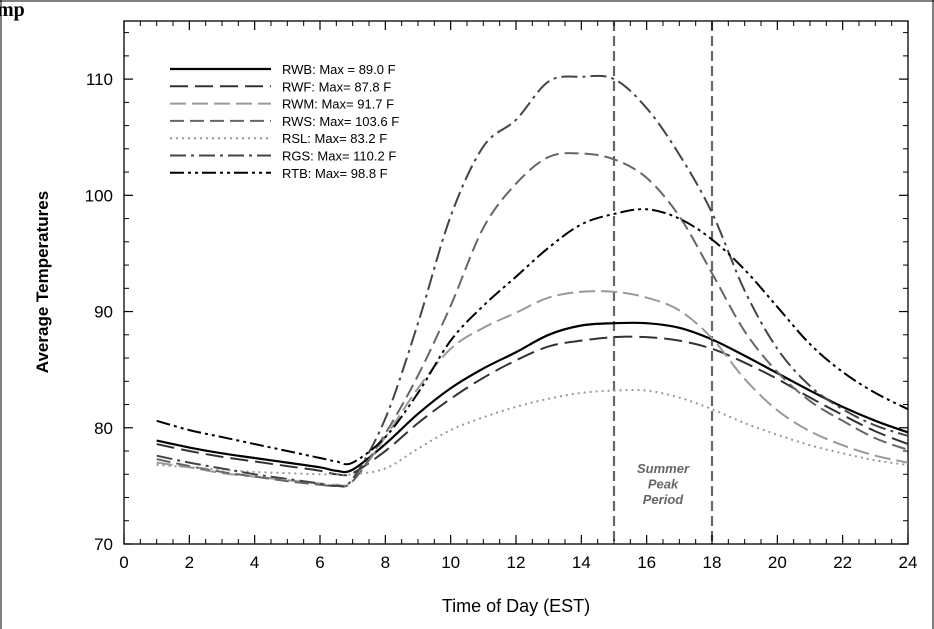 The width and height of the screenshot is (934, 629). I want to click on legend-label: RSL: Max= 83.2 F, so click(334, 138).